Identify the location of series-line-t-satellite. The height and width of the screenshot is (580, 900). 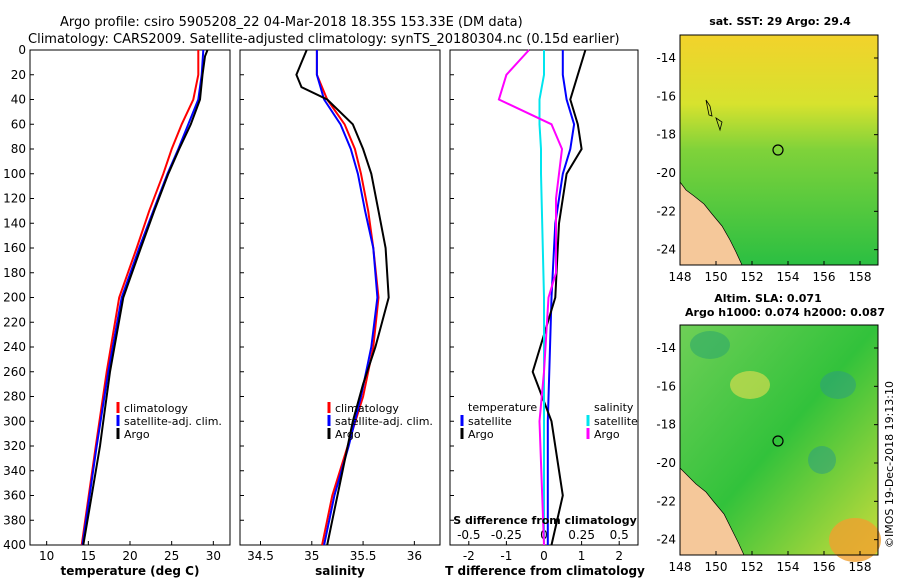
(561, 297).